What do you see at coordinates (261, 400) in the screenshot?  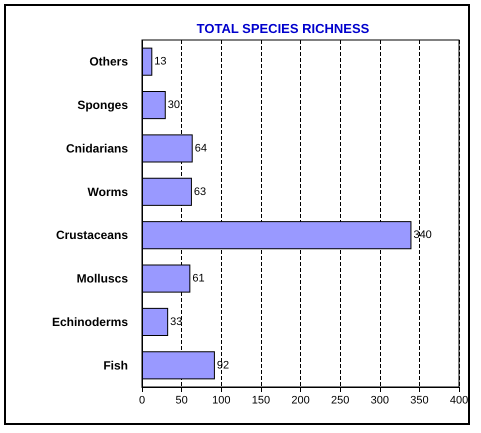 I see `x-tick-label: 150` at bounding box center [261, 400].